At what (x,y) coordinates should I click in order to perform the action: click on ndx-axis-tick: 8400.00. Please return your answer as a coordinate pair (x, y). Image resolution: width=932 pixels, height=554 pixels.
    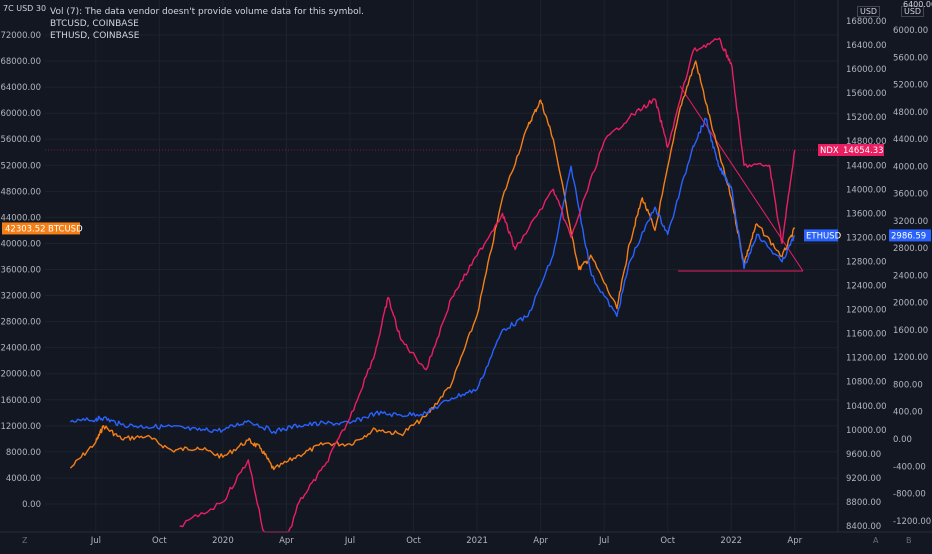
    Looking at the image, I should click on (863, 527).